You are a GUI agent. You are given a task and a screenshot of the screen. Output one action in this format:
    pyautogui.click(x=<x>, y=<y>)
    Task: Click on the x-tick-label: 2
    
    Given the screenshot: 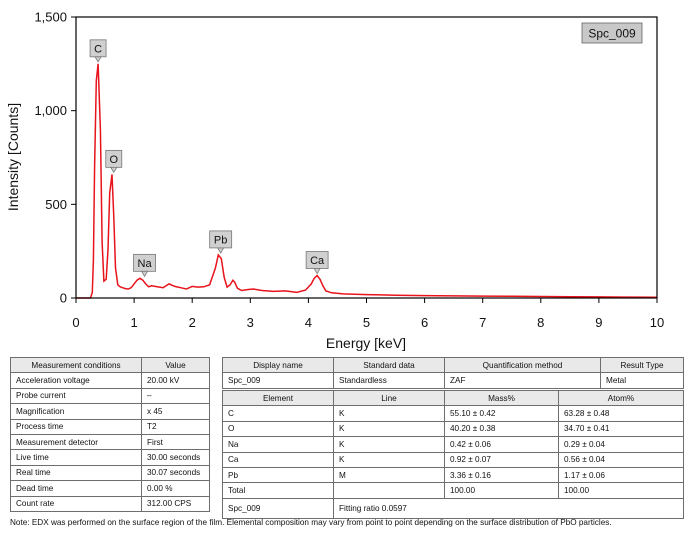 What is the action you would take?
    pyautogui.click(x=192, y=322)
    